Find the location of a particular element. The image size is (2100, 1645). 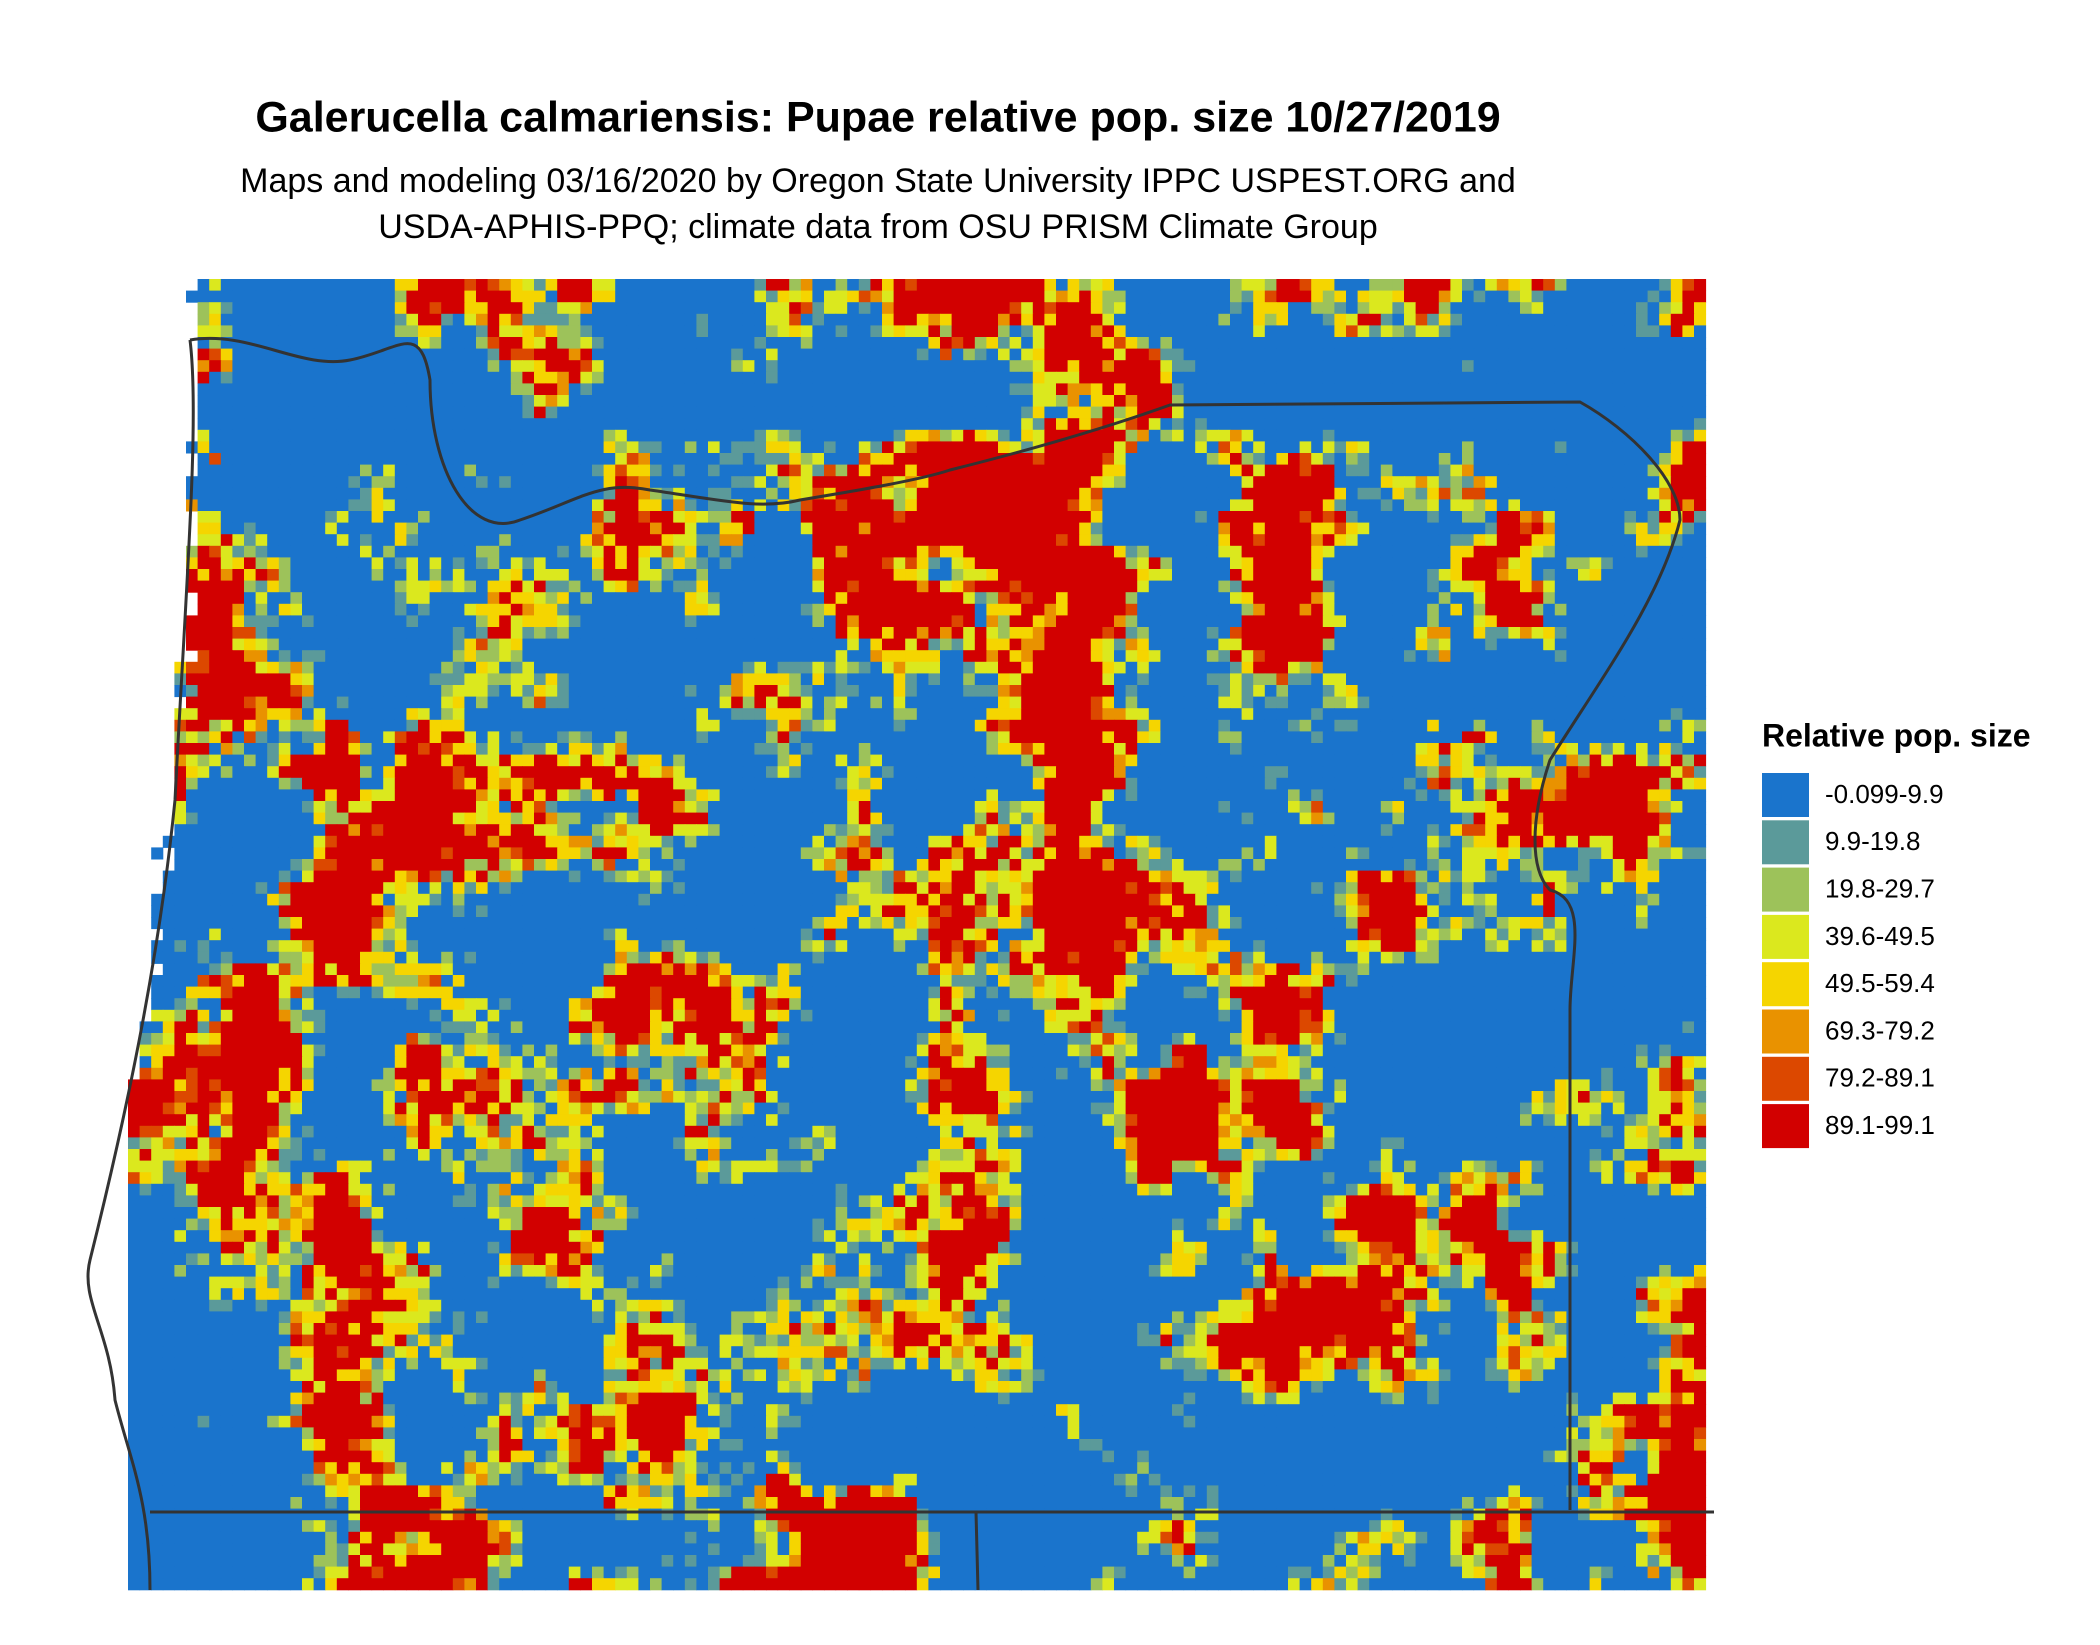

legend-label: 9.9-19.8 is located at coordinates (1872, 841).